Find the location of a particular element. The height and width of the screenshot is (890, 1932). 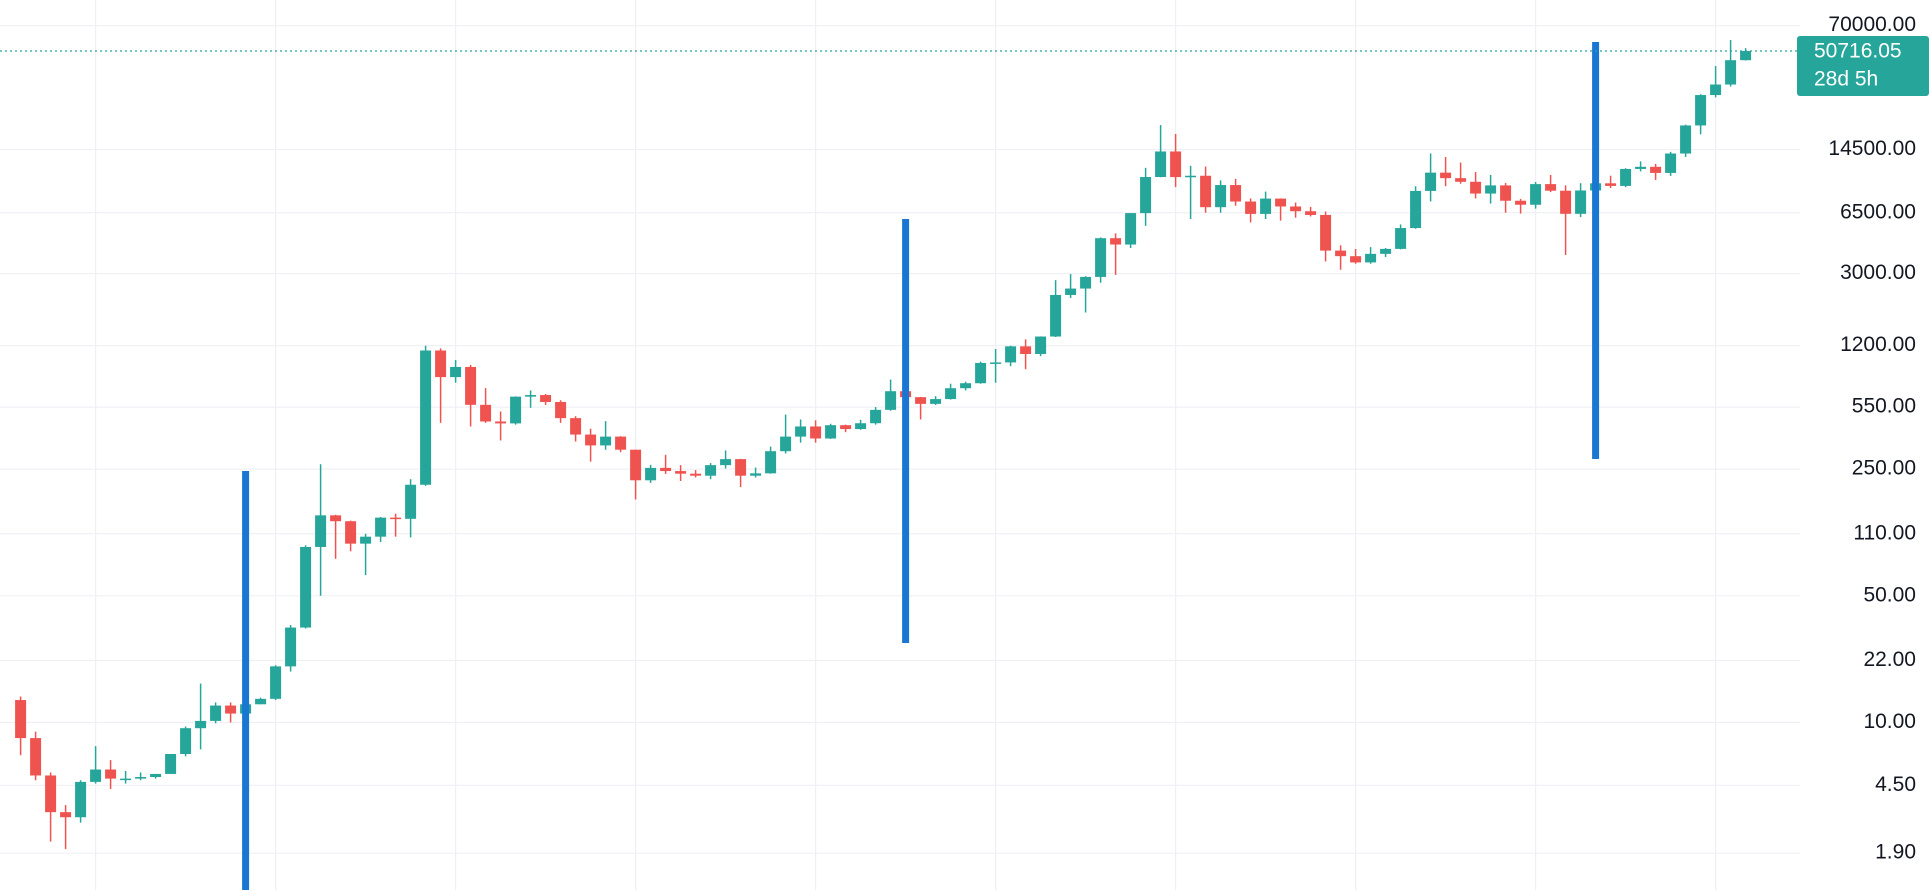

y-tick-label: 3000.00 is located at coordinates (1878, 272).